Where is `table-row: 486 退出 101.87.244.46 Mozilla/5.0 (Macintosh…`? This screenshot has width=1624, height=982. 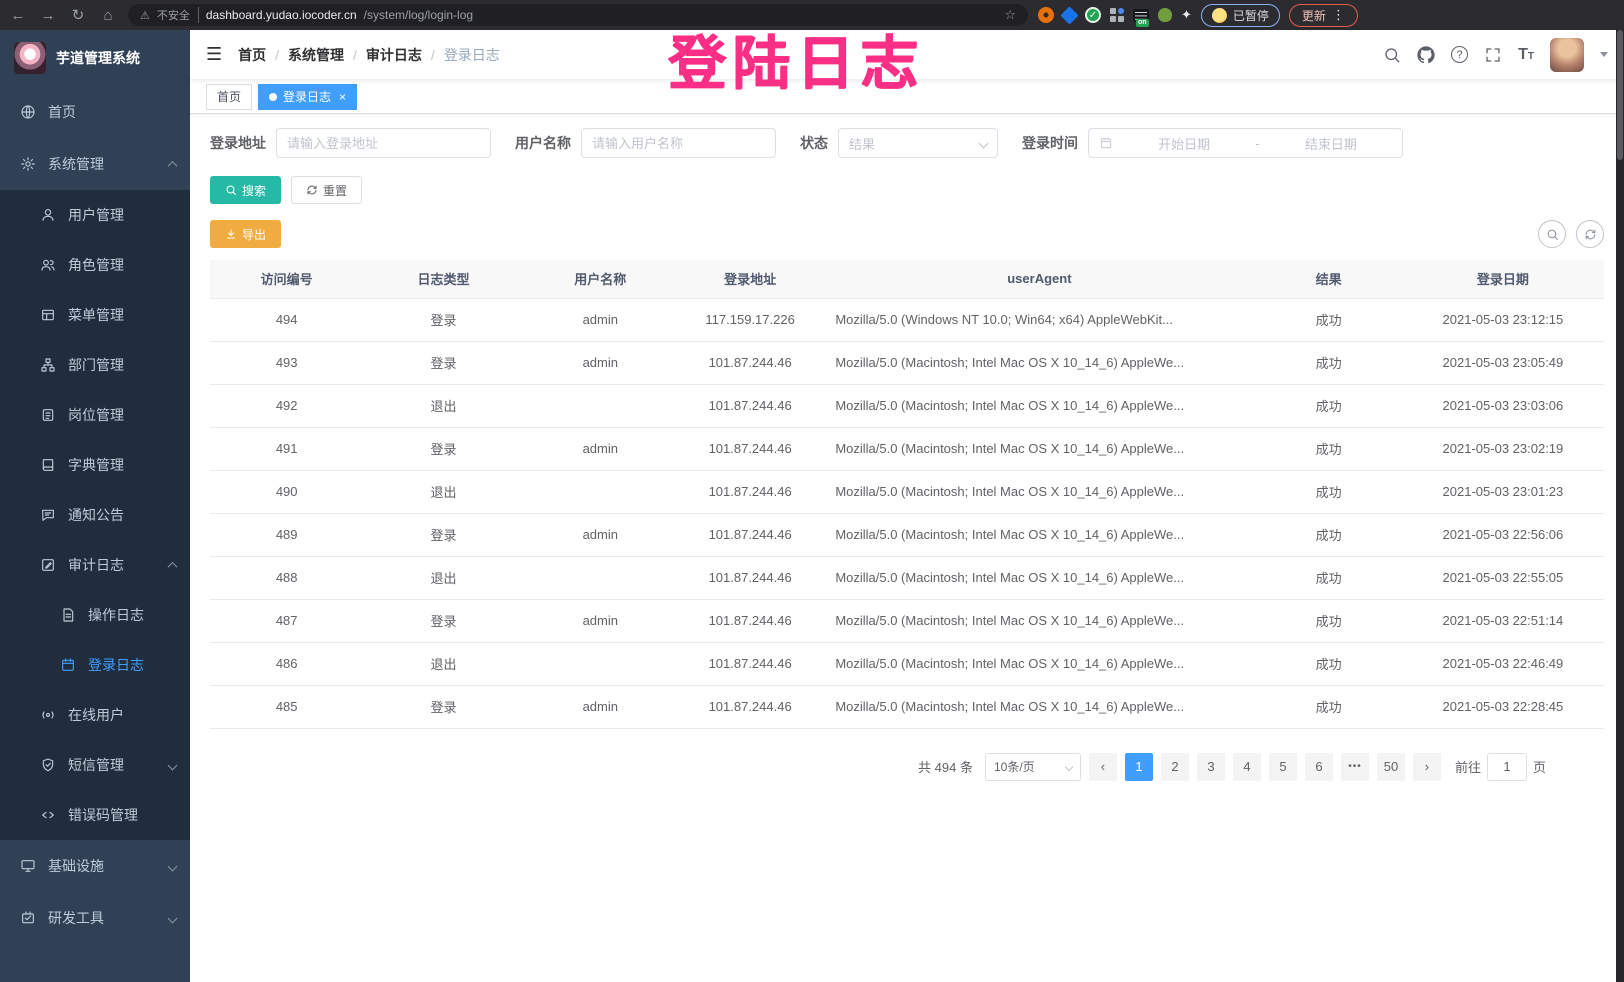 table-row: 486 退出 101.87.244.46 Mozilla/5.0 (Macintosh… is located at coordinates (907, 664).